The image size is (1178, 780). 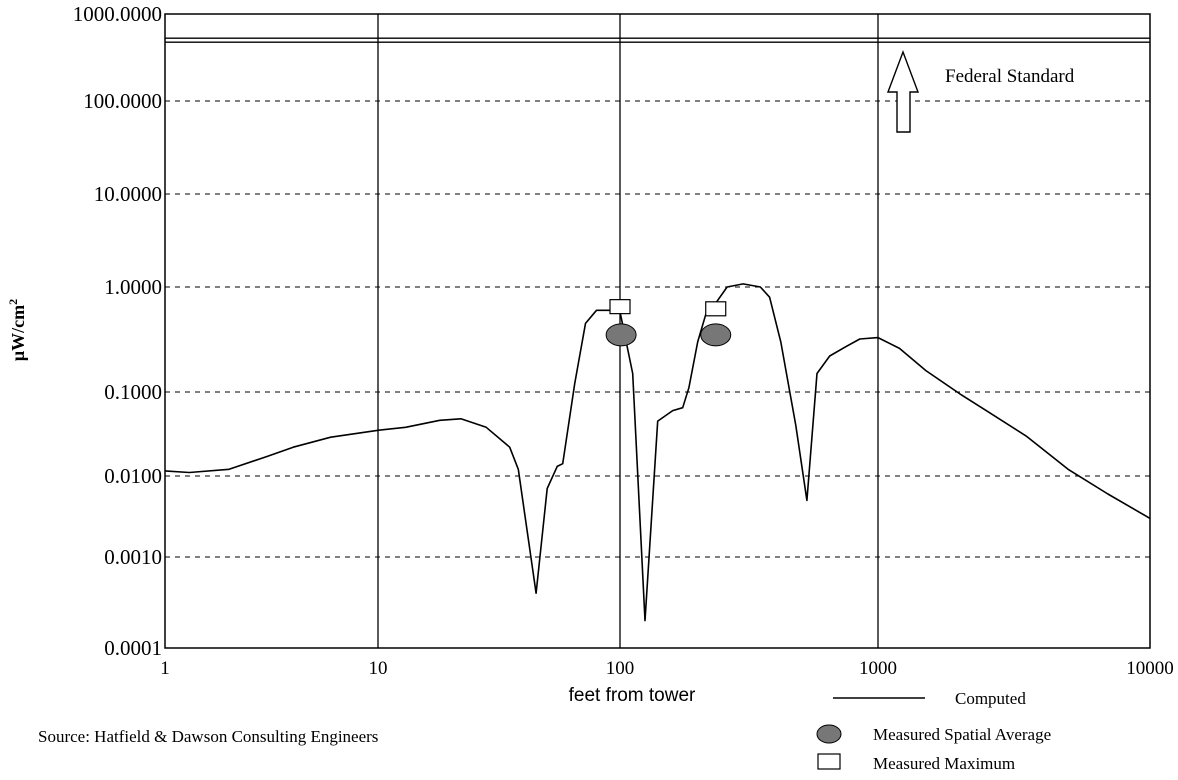 I want to click on y-tick-label: 1000.0000, so click(x=117, y=14).